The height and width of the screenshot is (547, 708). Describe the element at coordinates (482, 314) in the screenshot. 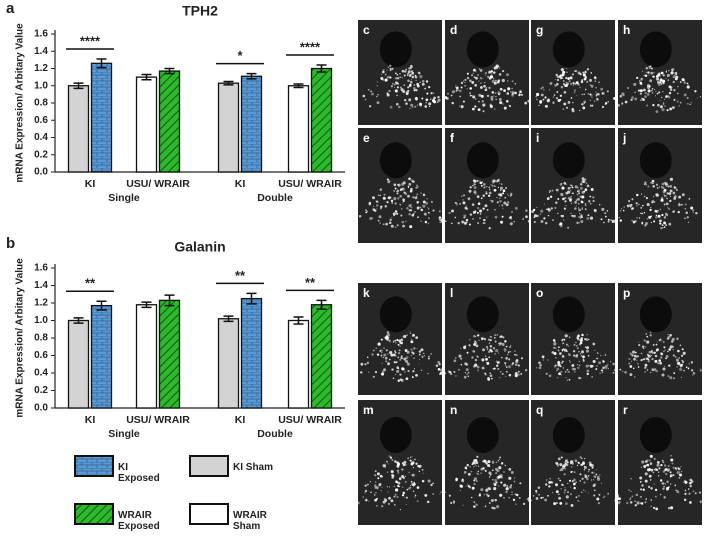

I see `dark-region` at that location.